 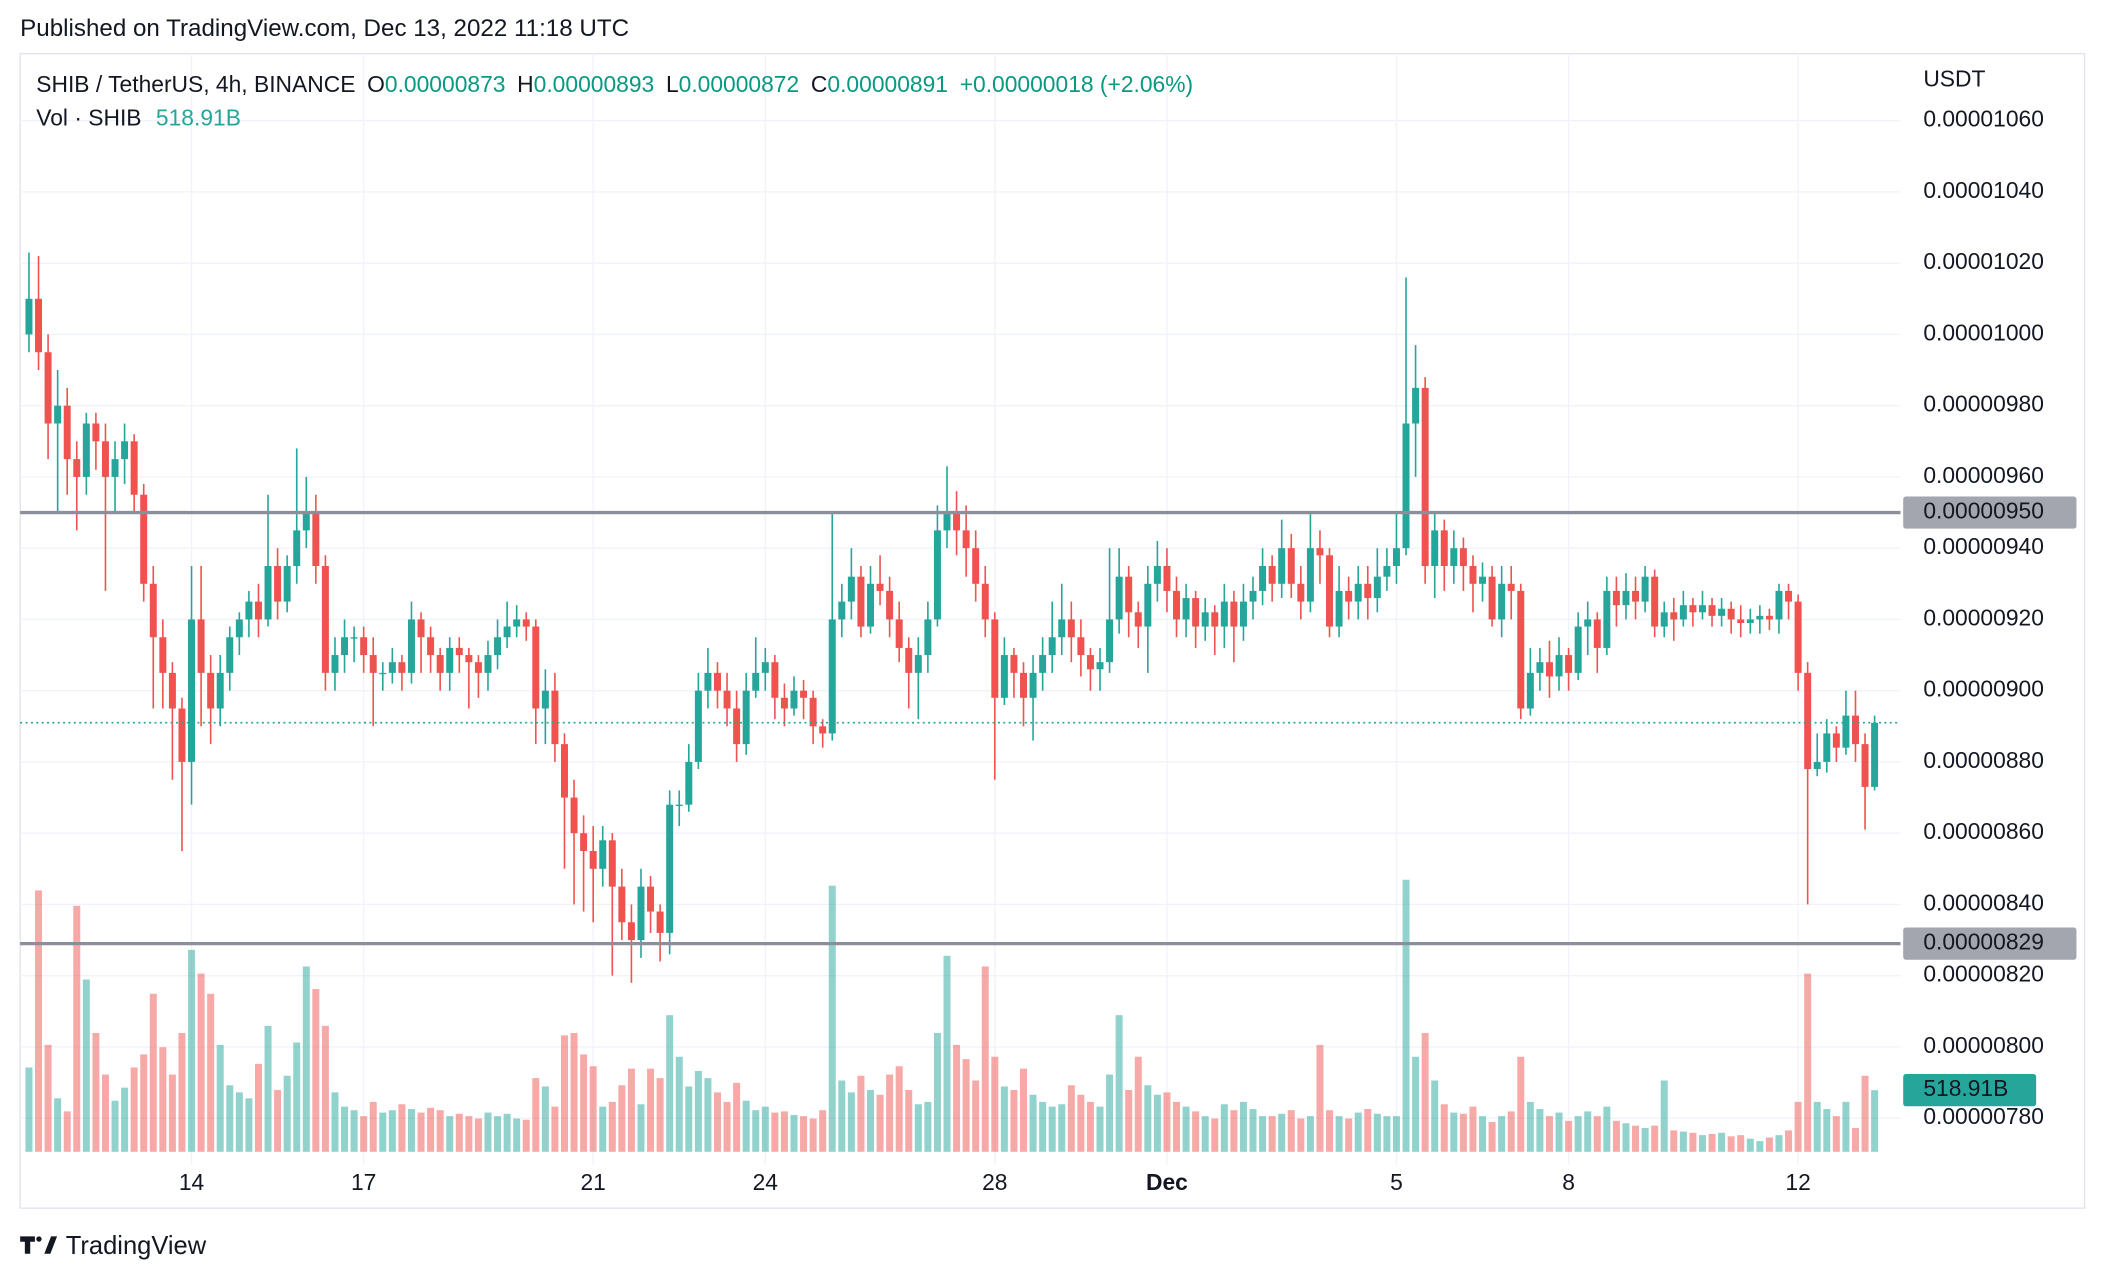 I want to click on level-label: 0.00000829, so click(x=1983, y=942).